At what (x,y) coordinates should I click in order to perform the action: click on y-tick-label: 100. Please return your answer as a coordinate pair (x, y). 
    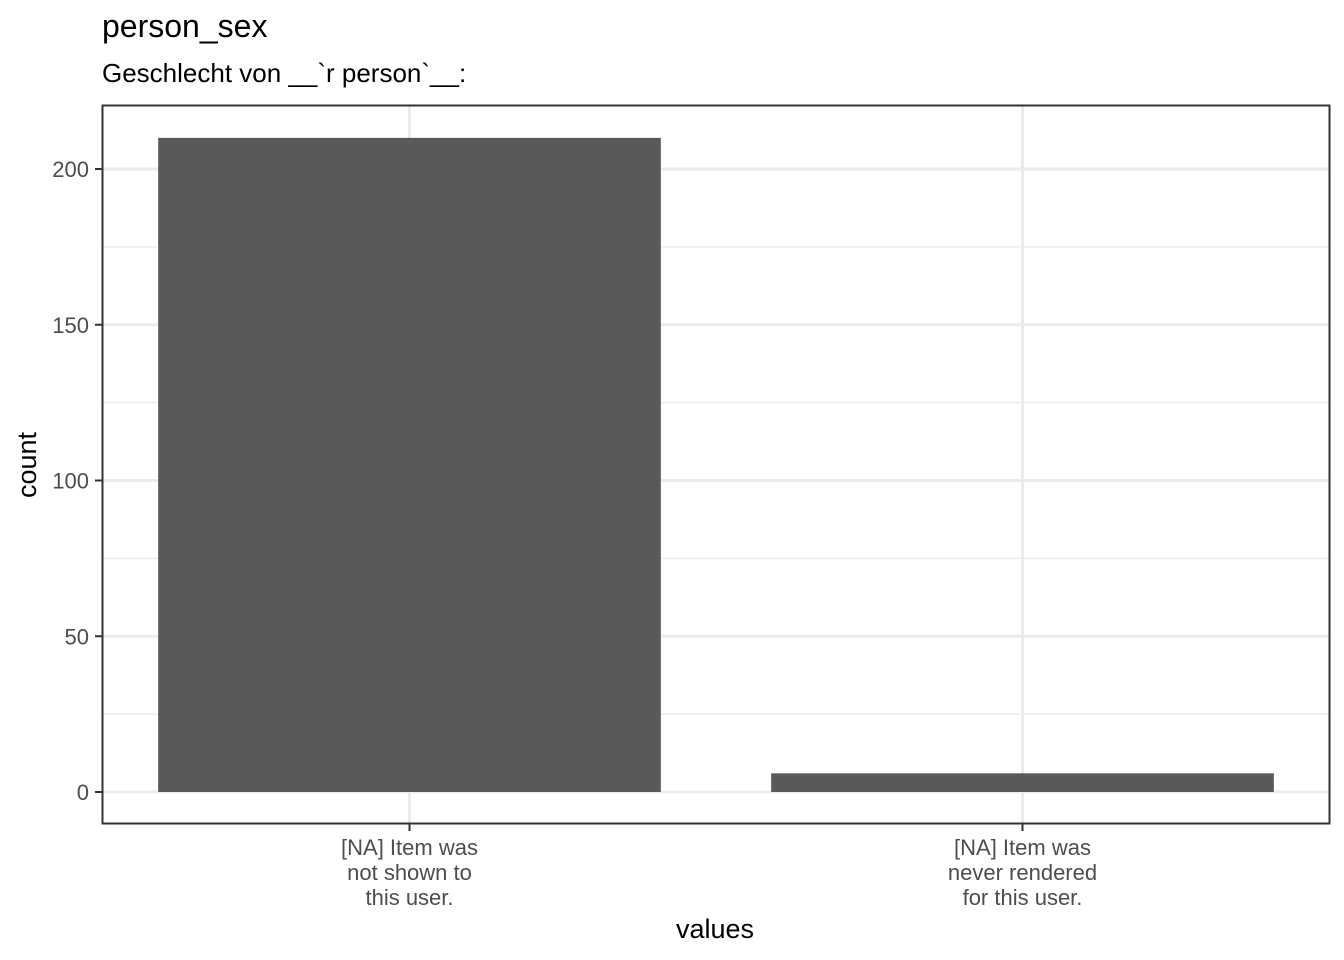
    Looking at the image, I should click on (70, 481).